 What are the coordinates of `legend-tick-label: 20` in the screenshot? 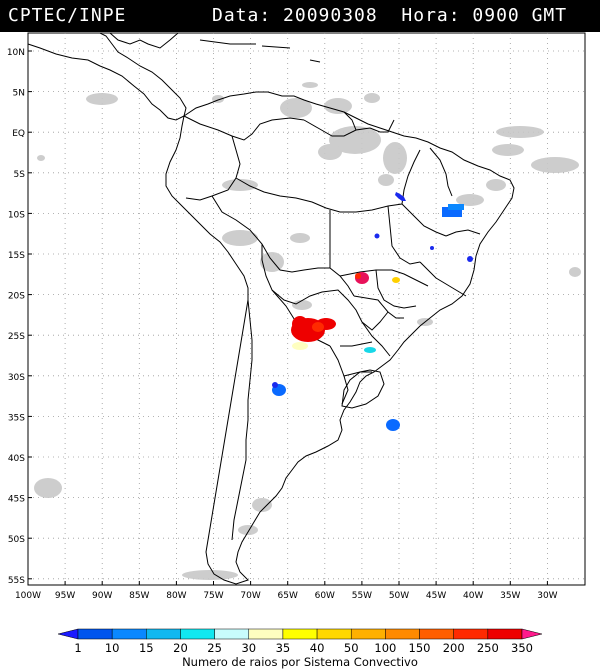 It's located at (180, 648).